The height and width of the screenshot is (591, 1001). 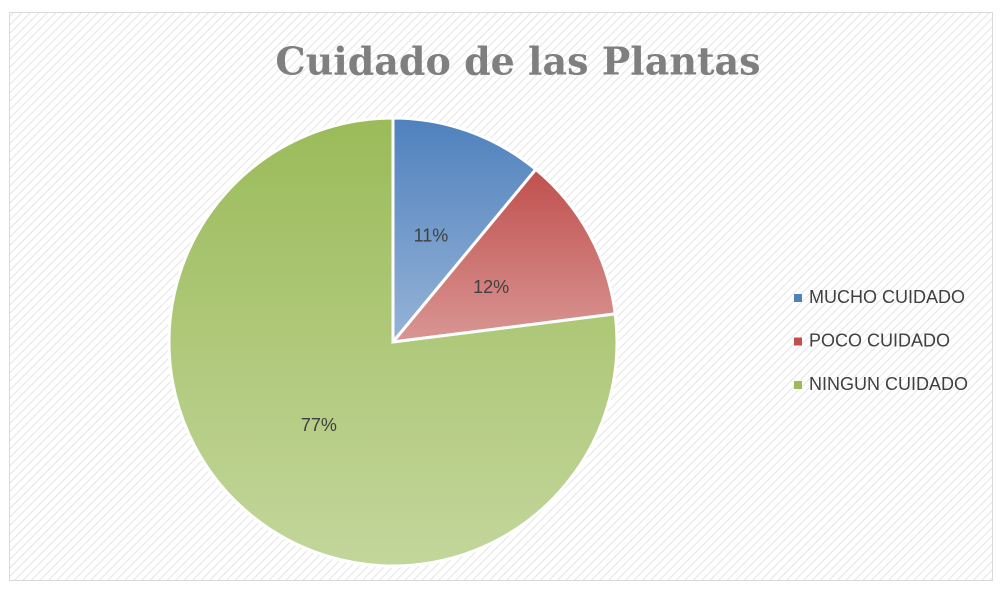 What do you see at coordinates (319, 425) in the screenshot?
I see `data-label: 77%` at bounding box center [319, 425].